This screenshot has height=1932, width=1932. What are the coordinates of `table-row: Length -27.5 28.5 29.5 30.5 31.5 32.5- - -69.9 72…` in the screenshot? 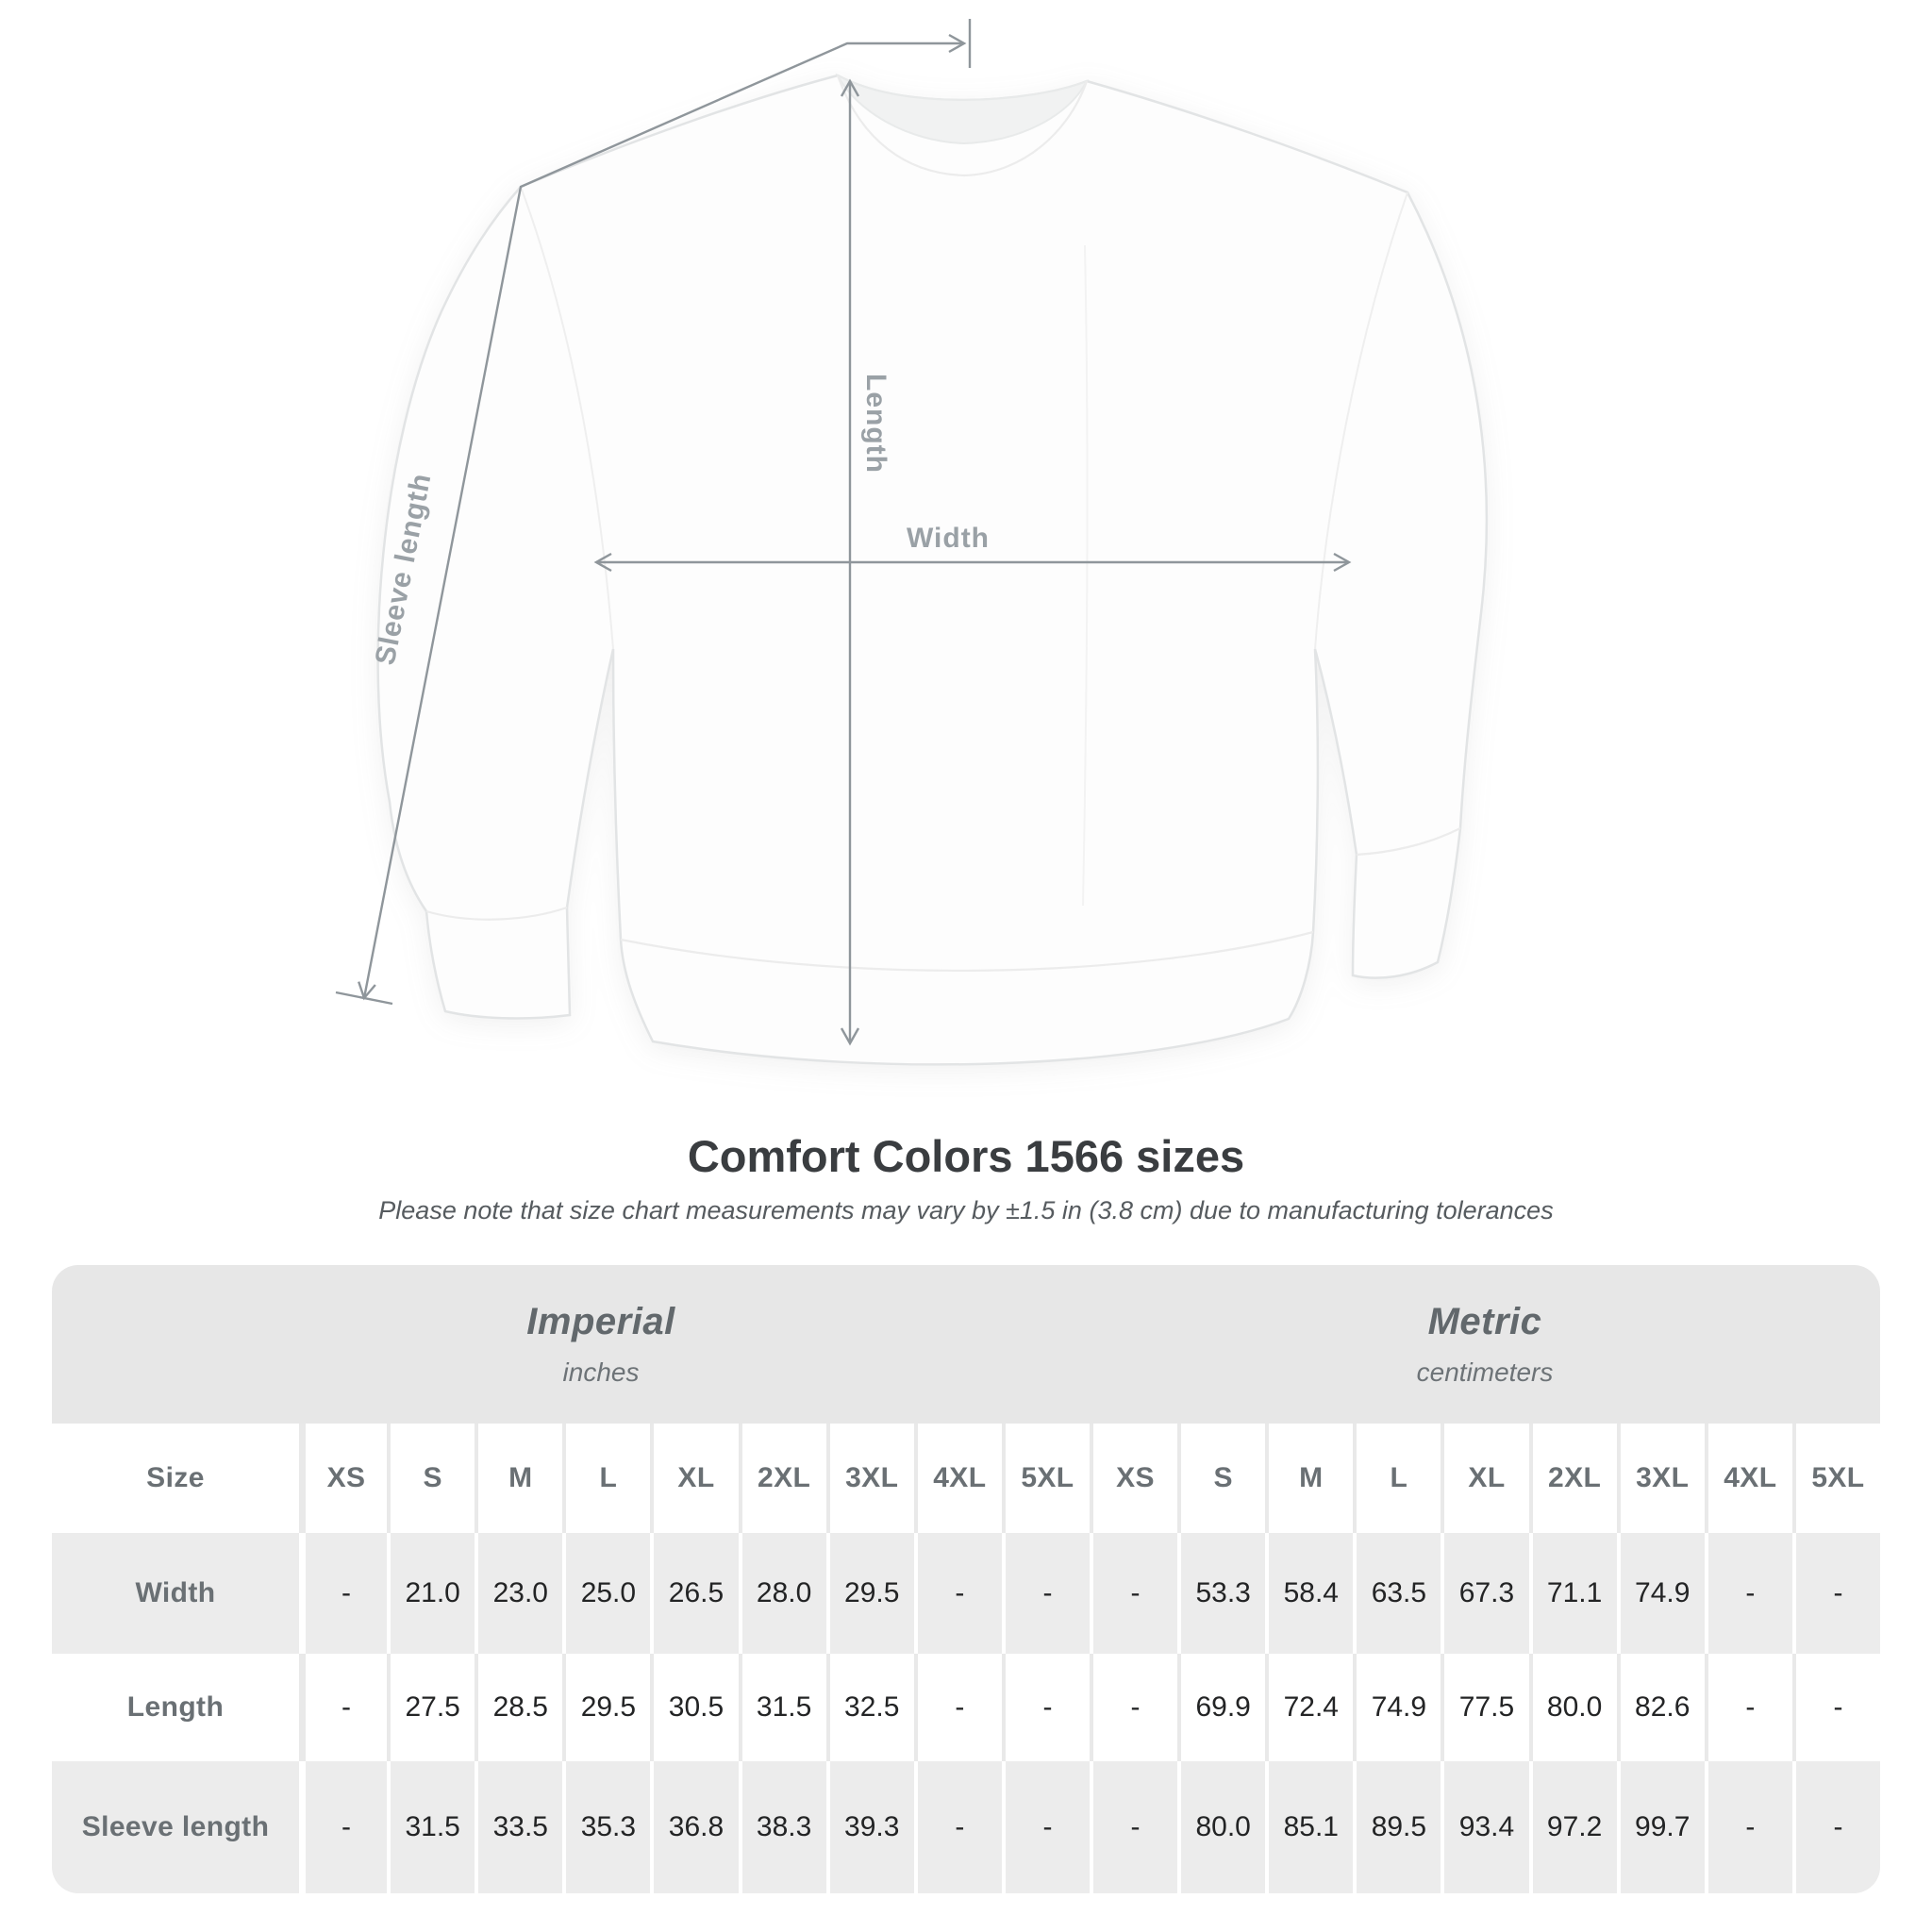 It's located at (966, 1708).